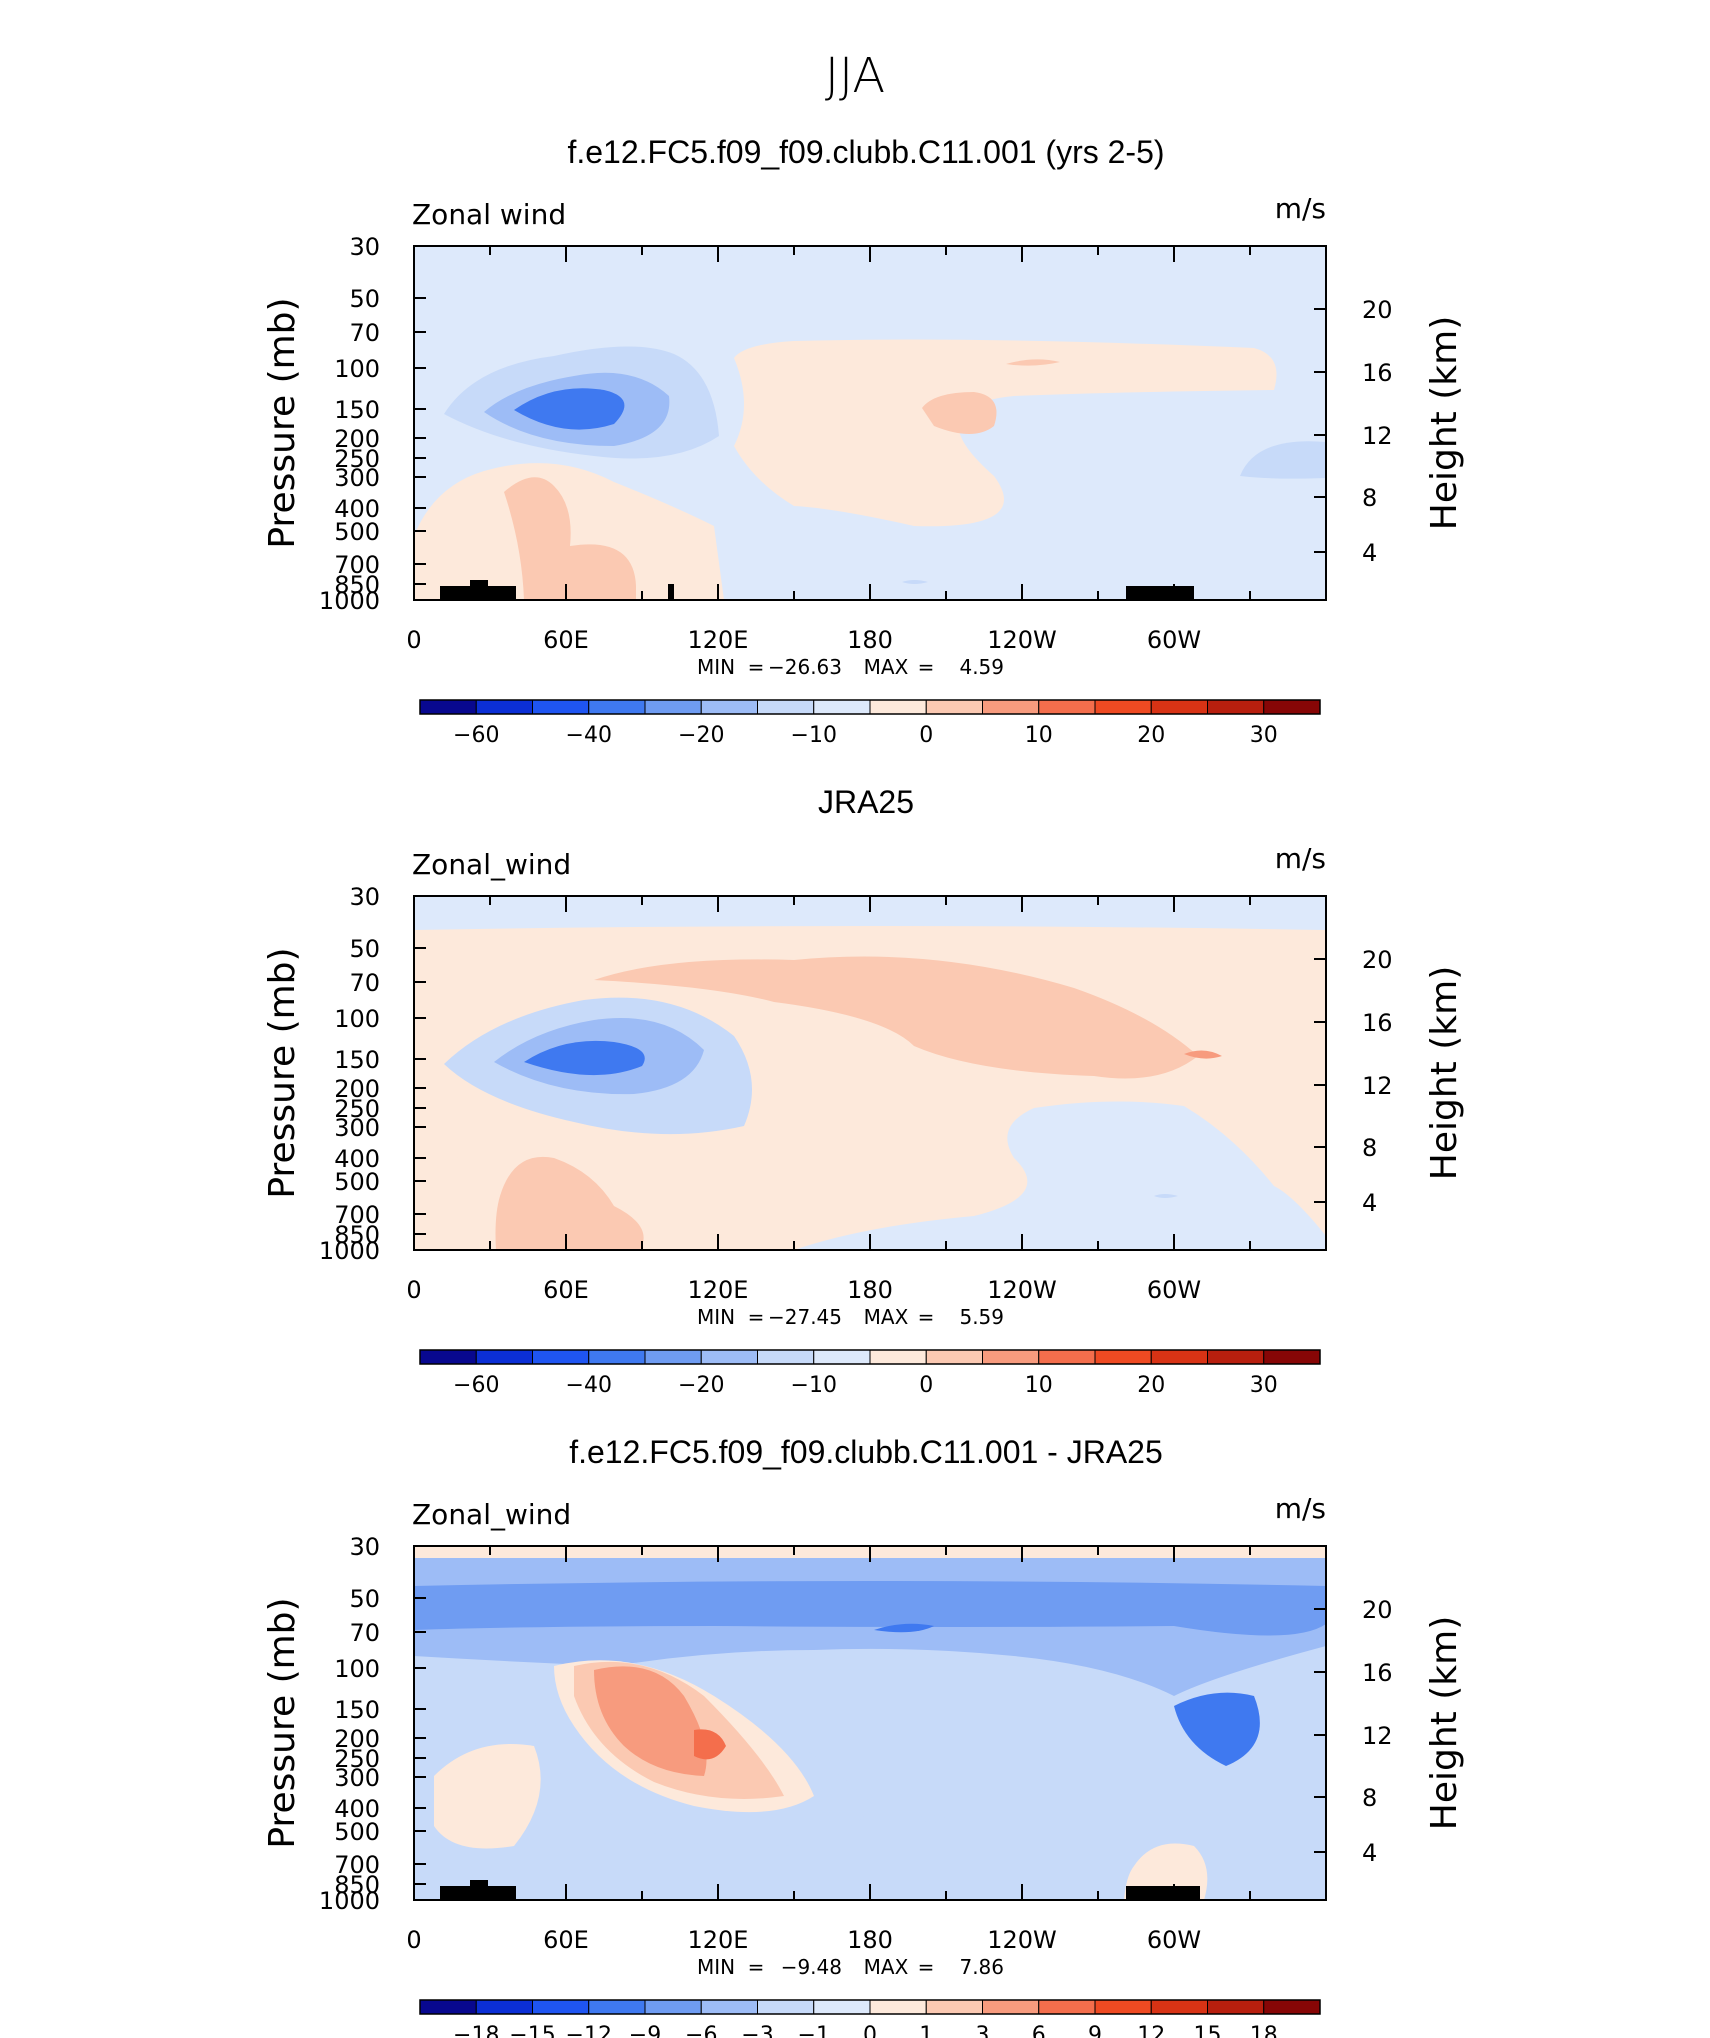 The image size is (1710, 2038). Describe the element at coordinates (1264, 2030) in the screenshot. I see `colorbar-label: 18` at that location.